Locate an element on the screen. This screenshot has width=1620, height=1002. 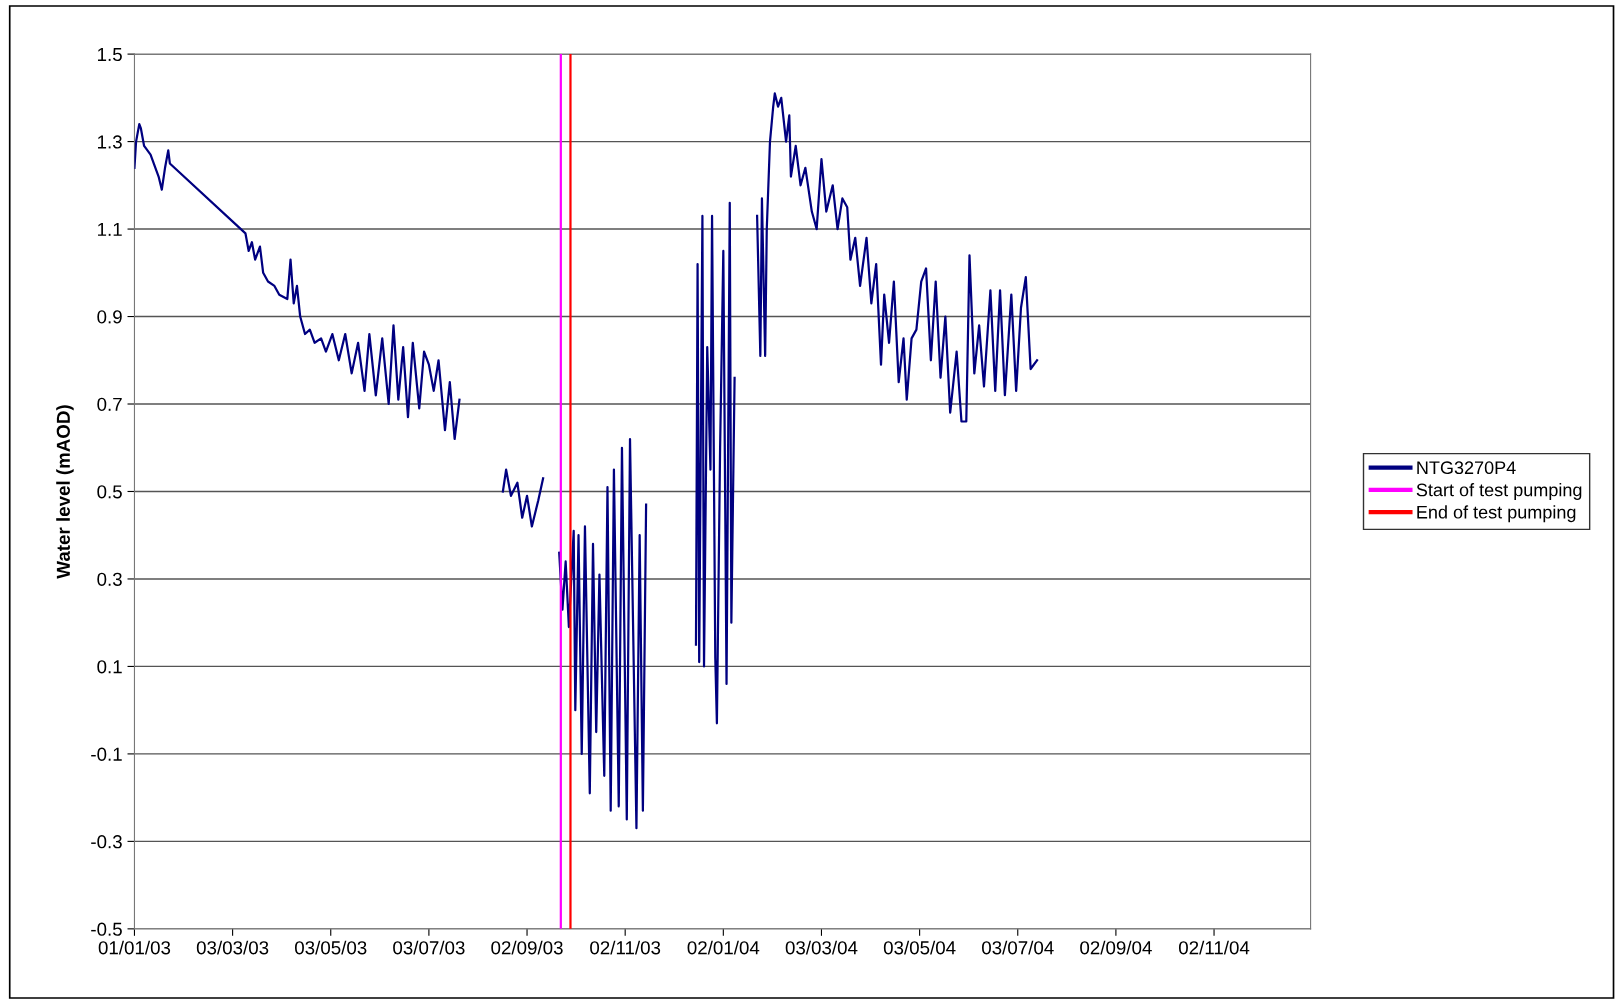
legend-label: Start of test pumping is located at coordinates (1499, 491).